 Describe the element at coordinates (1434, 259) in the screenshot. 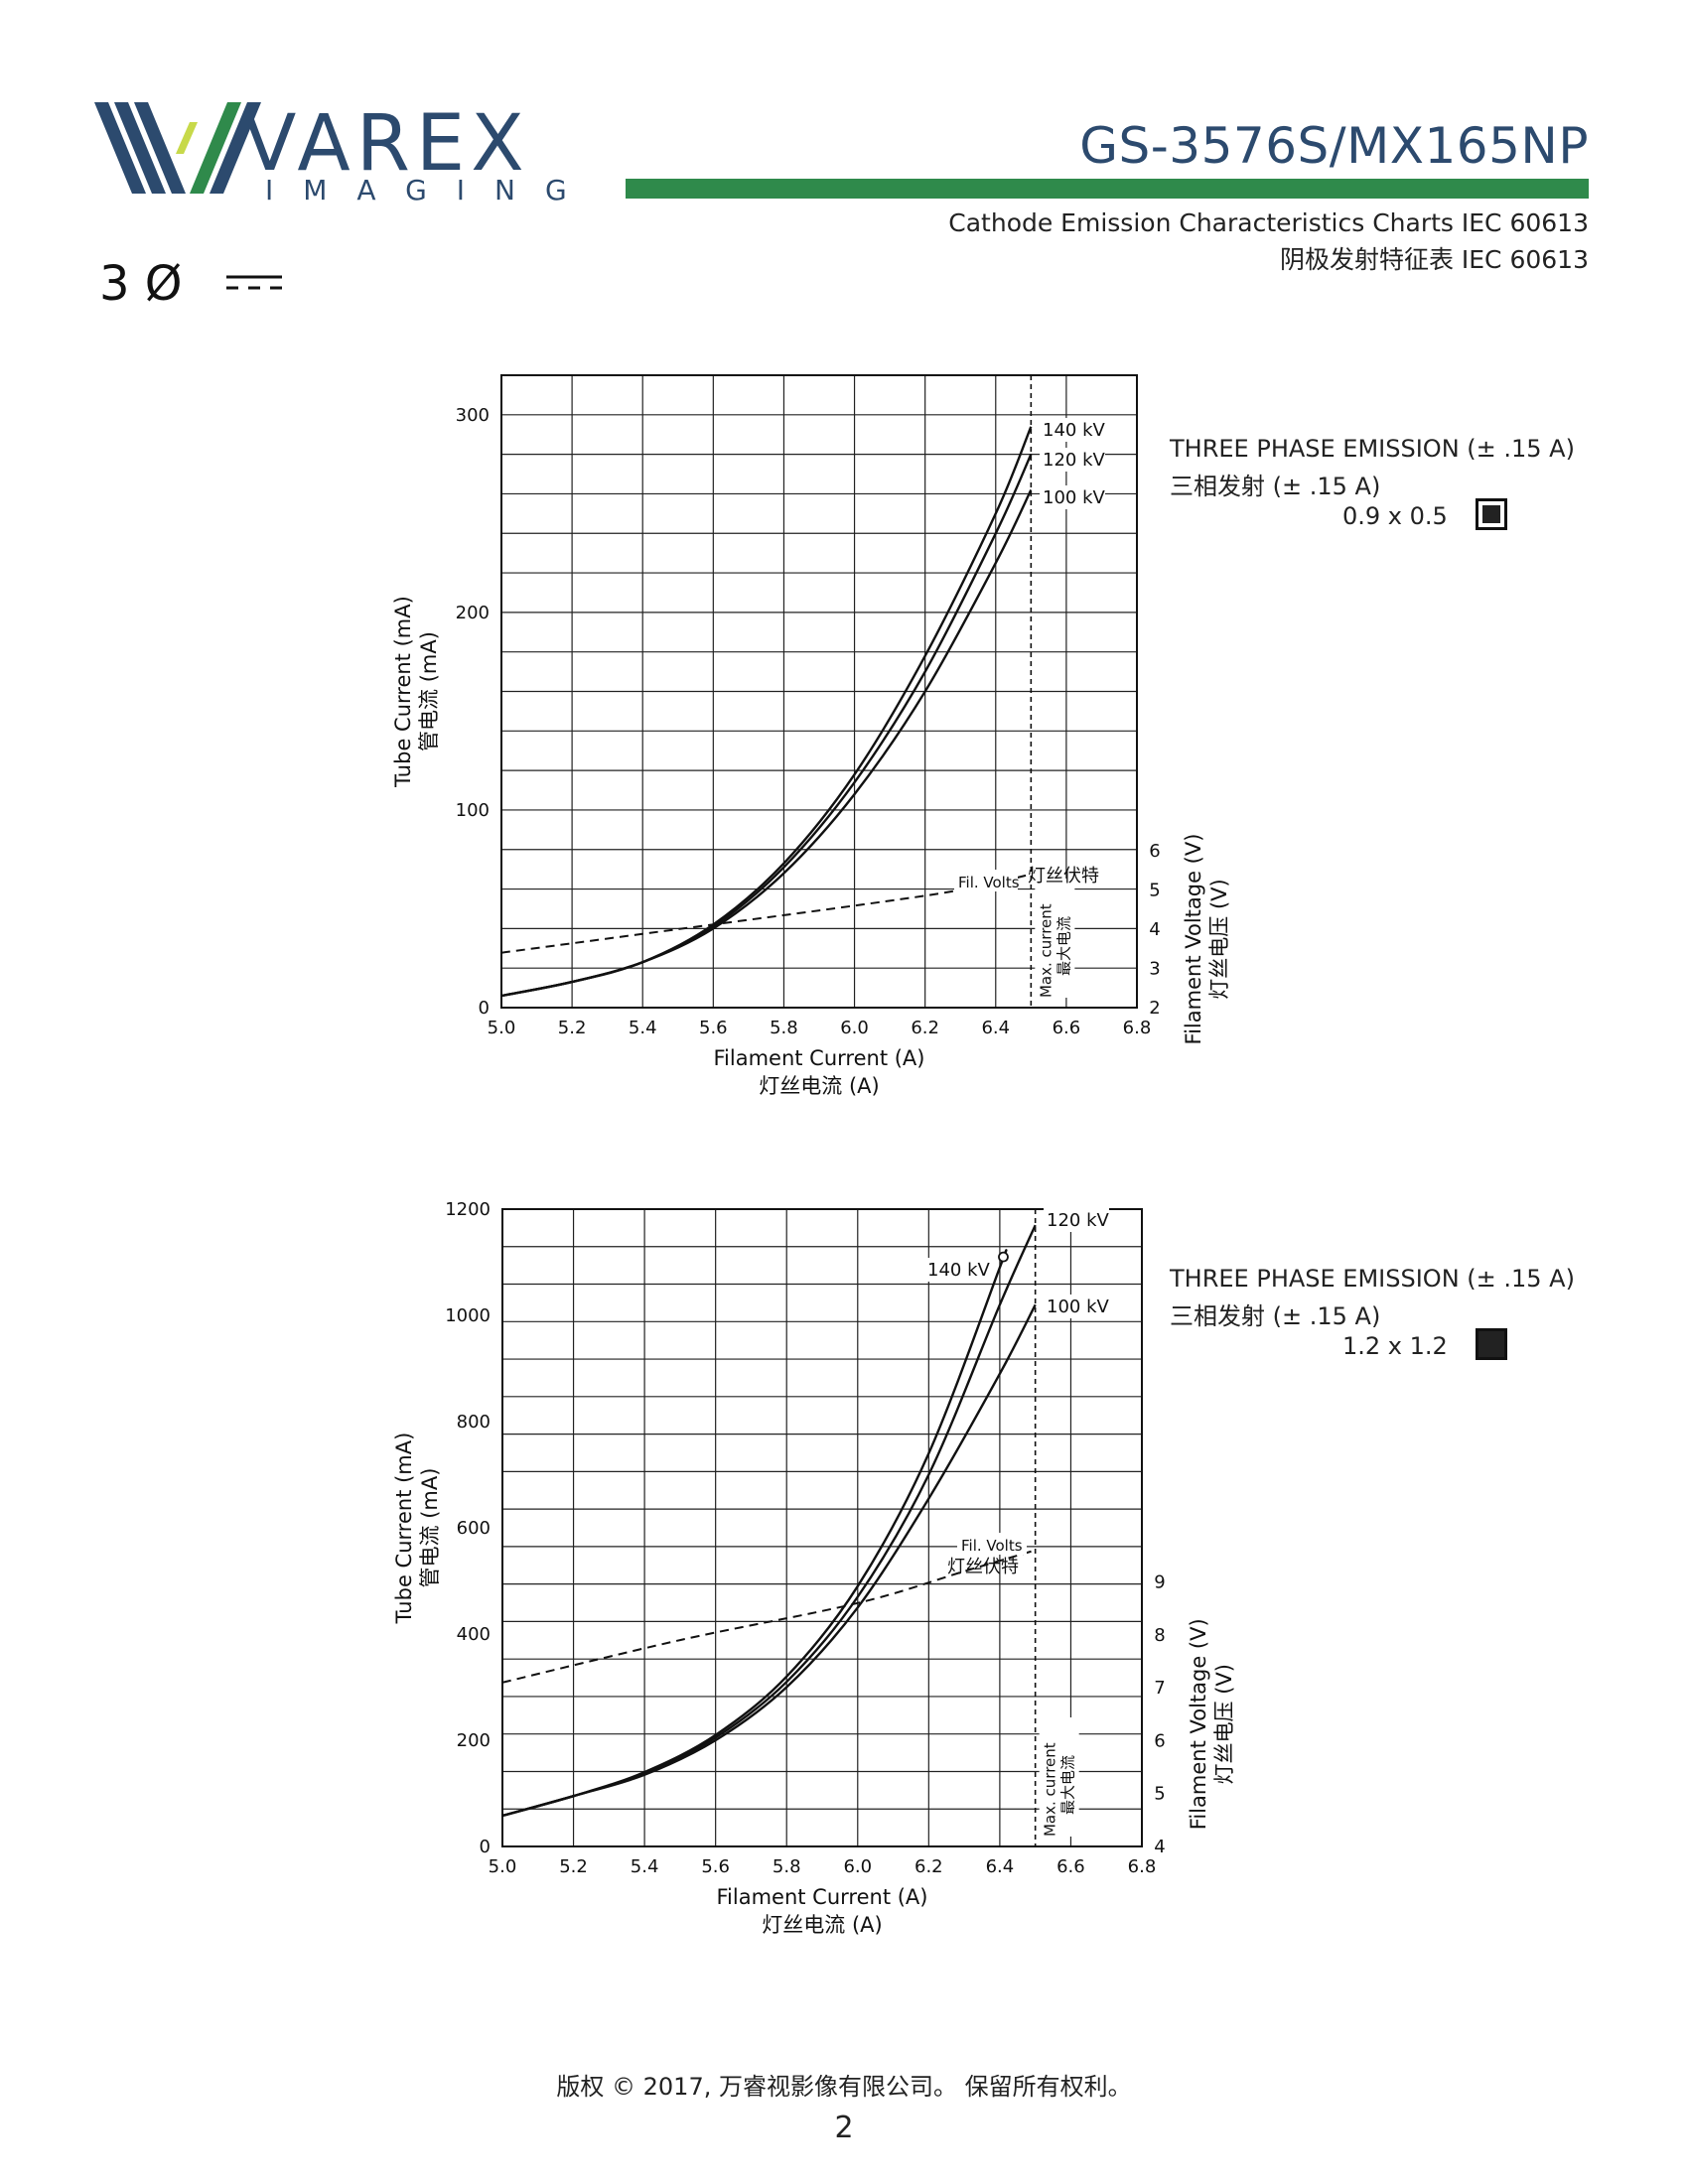

I see `subtitle-zh: 阴极发射特征表 IEC 60613` at that location.